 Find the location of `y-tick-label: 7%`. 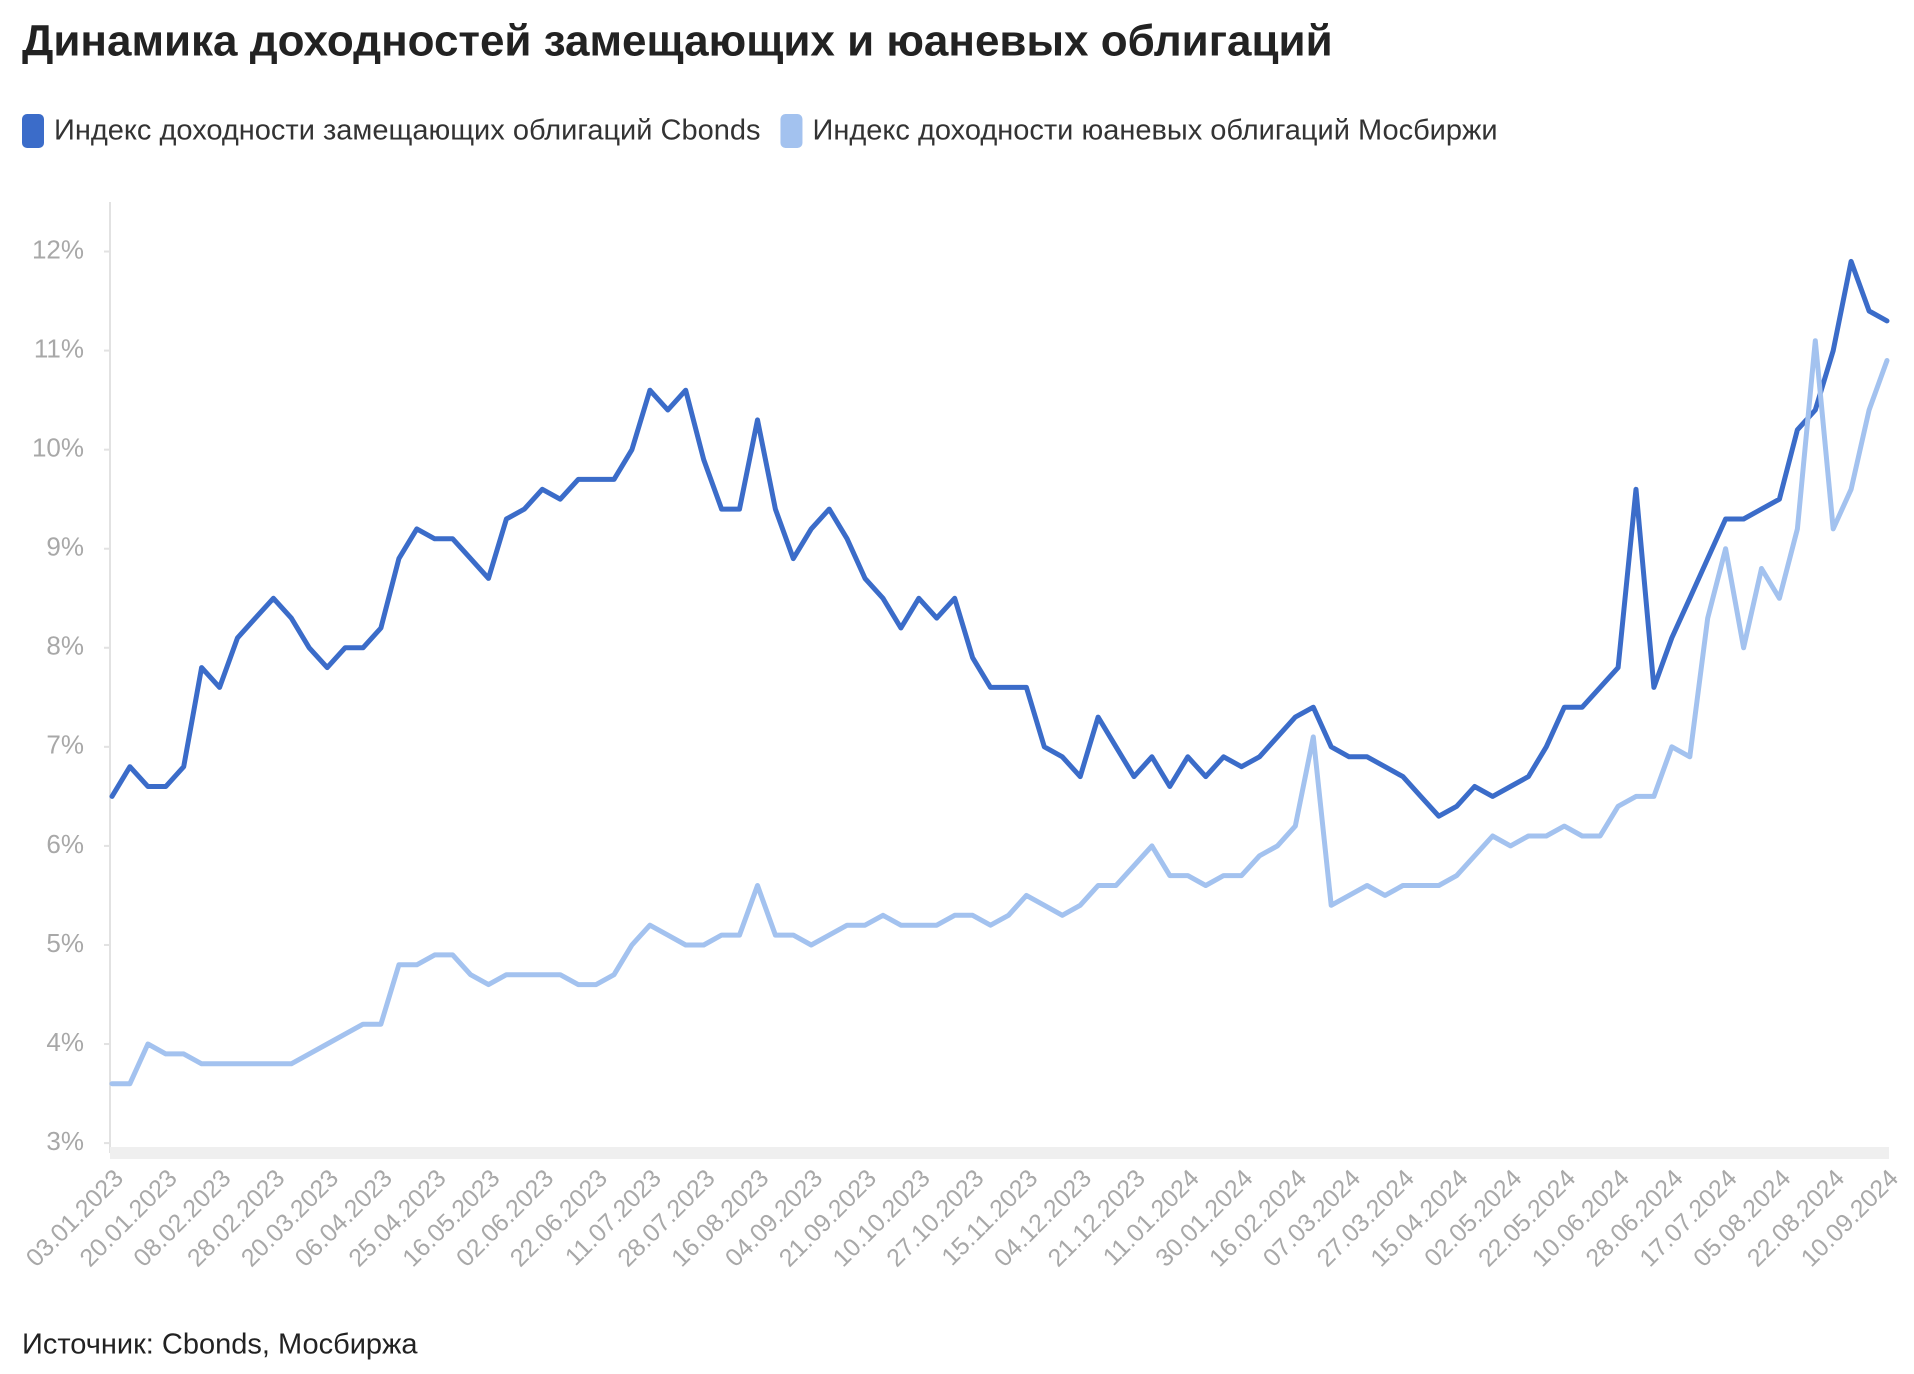

y-tick-label: 7% is located at coordinates (65, 745).